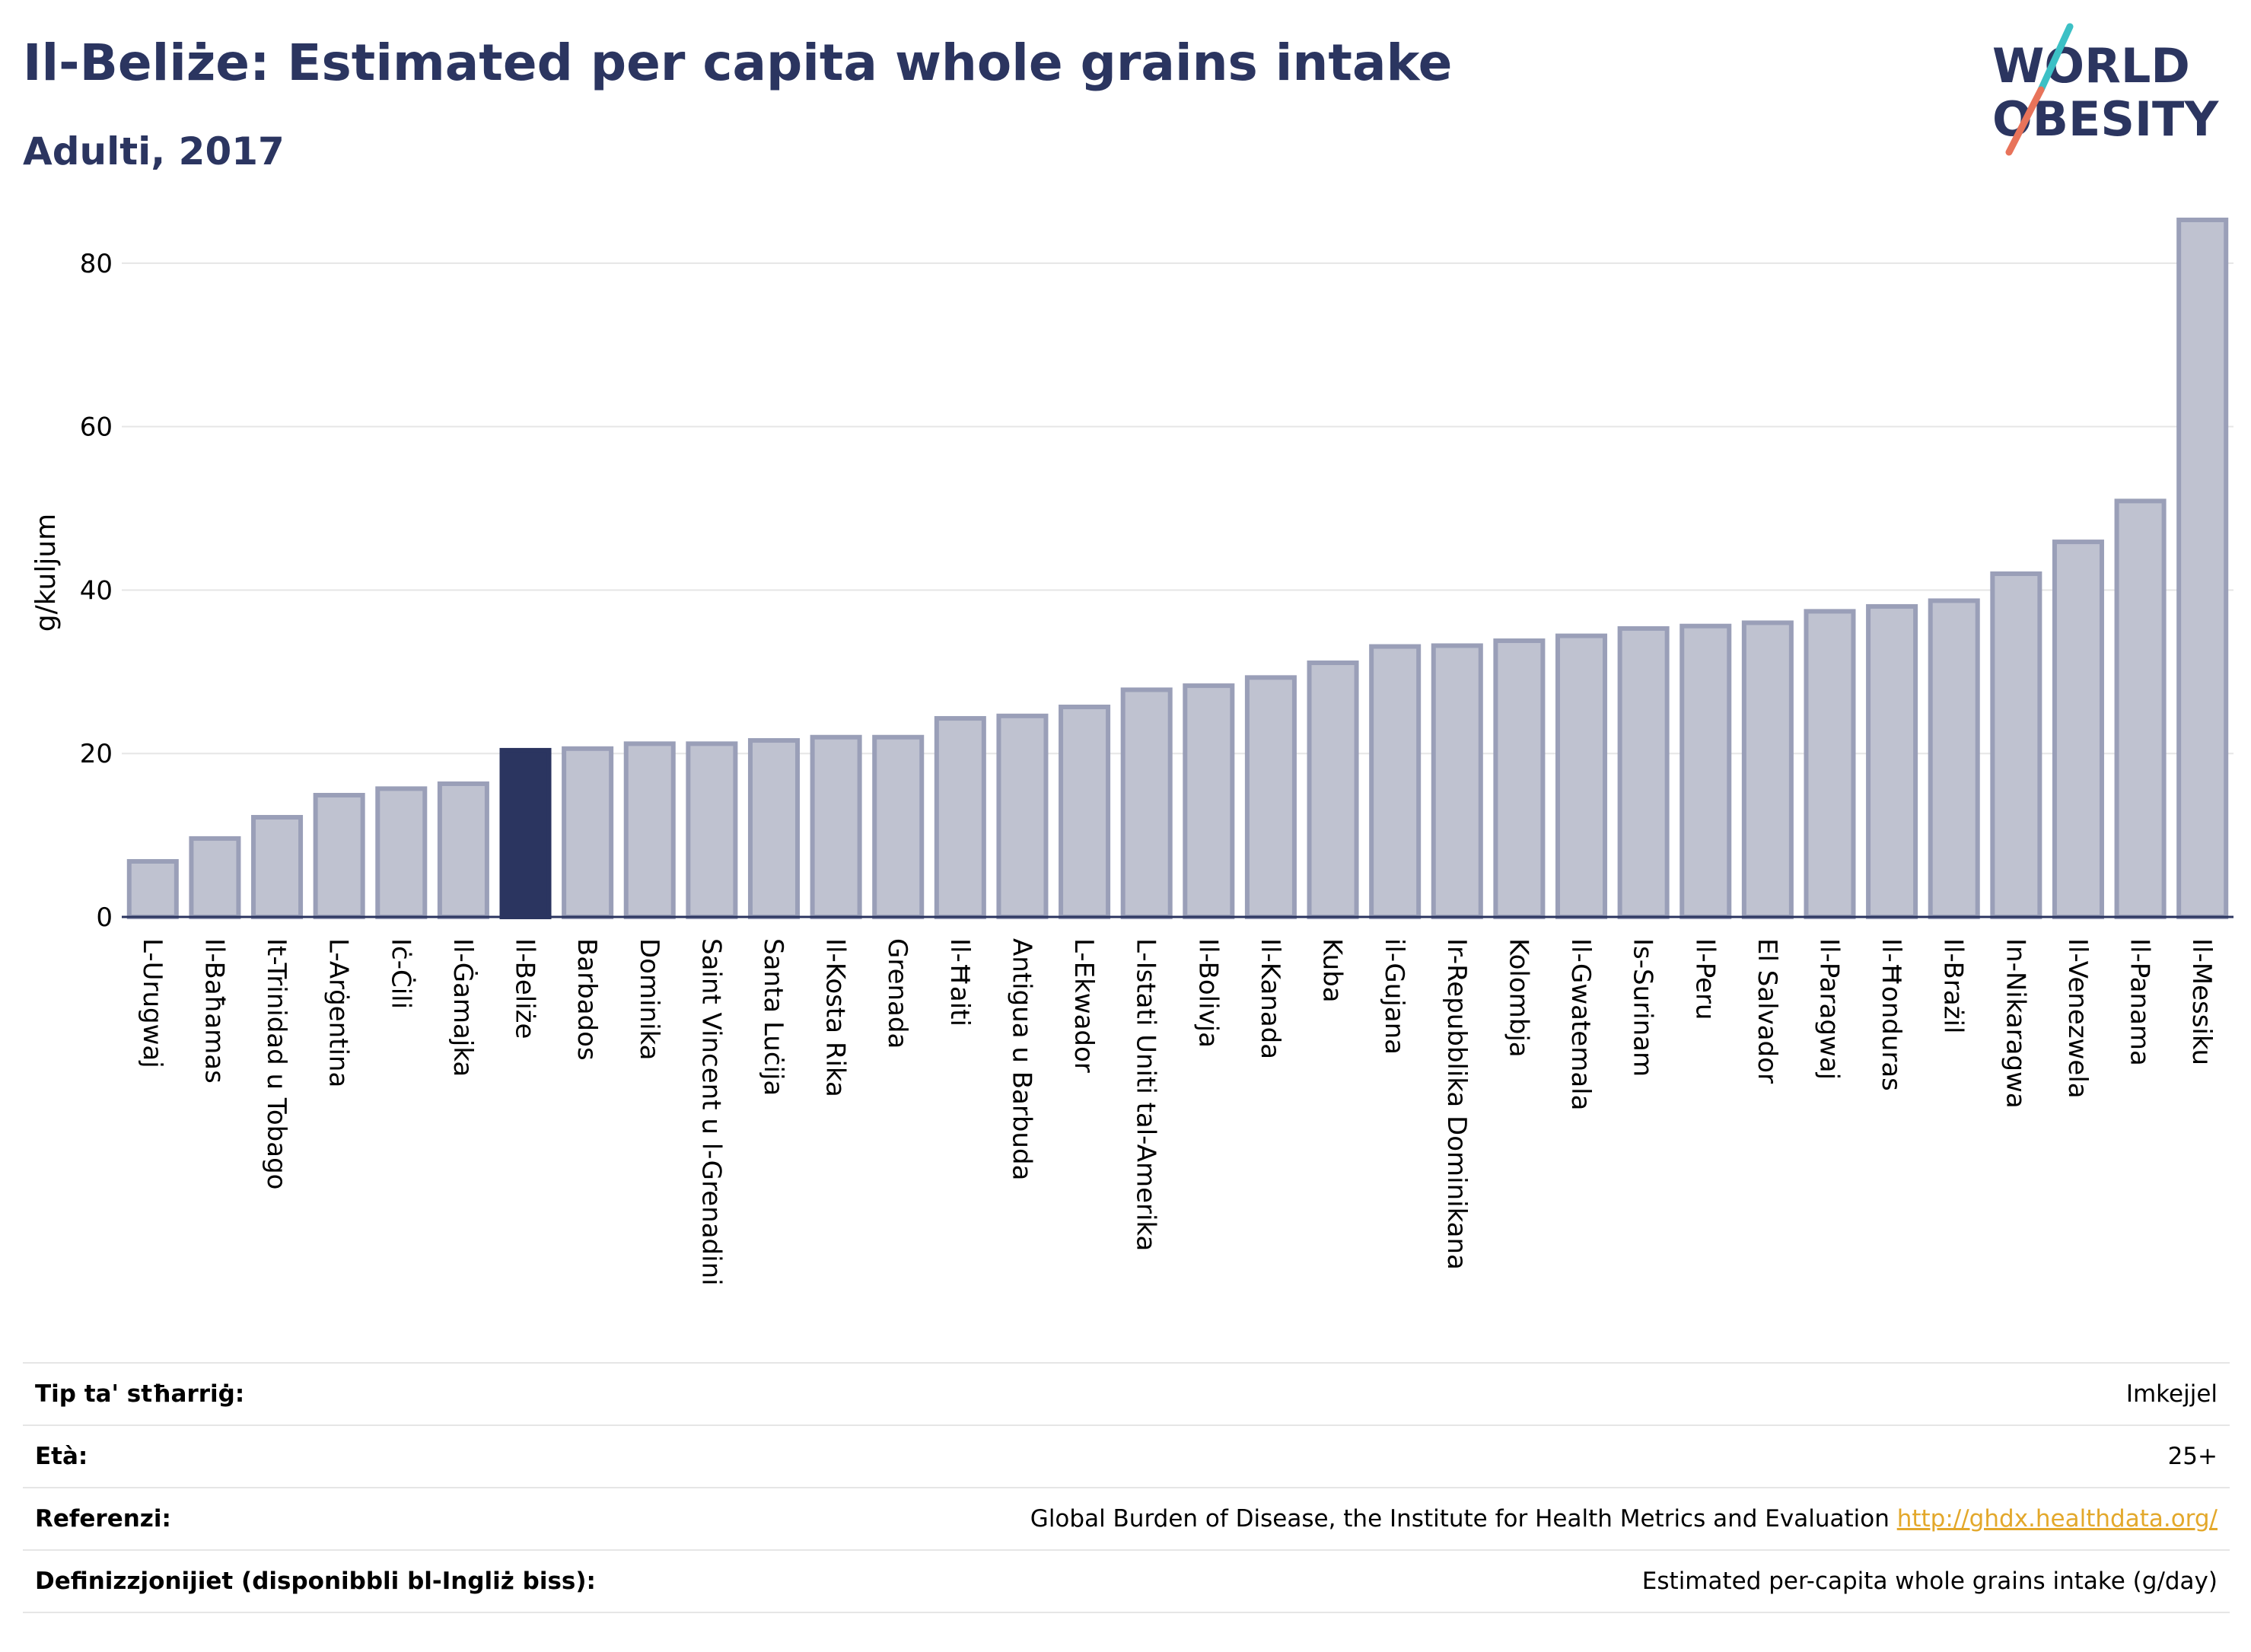 The width and height of the screenshot is (2251, 1652). I want to click on x-tick-label: L-Urugwaj, so click(152, 1003).